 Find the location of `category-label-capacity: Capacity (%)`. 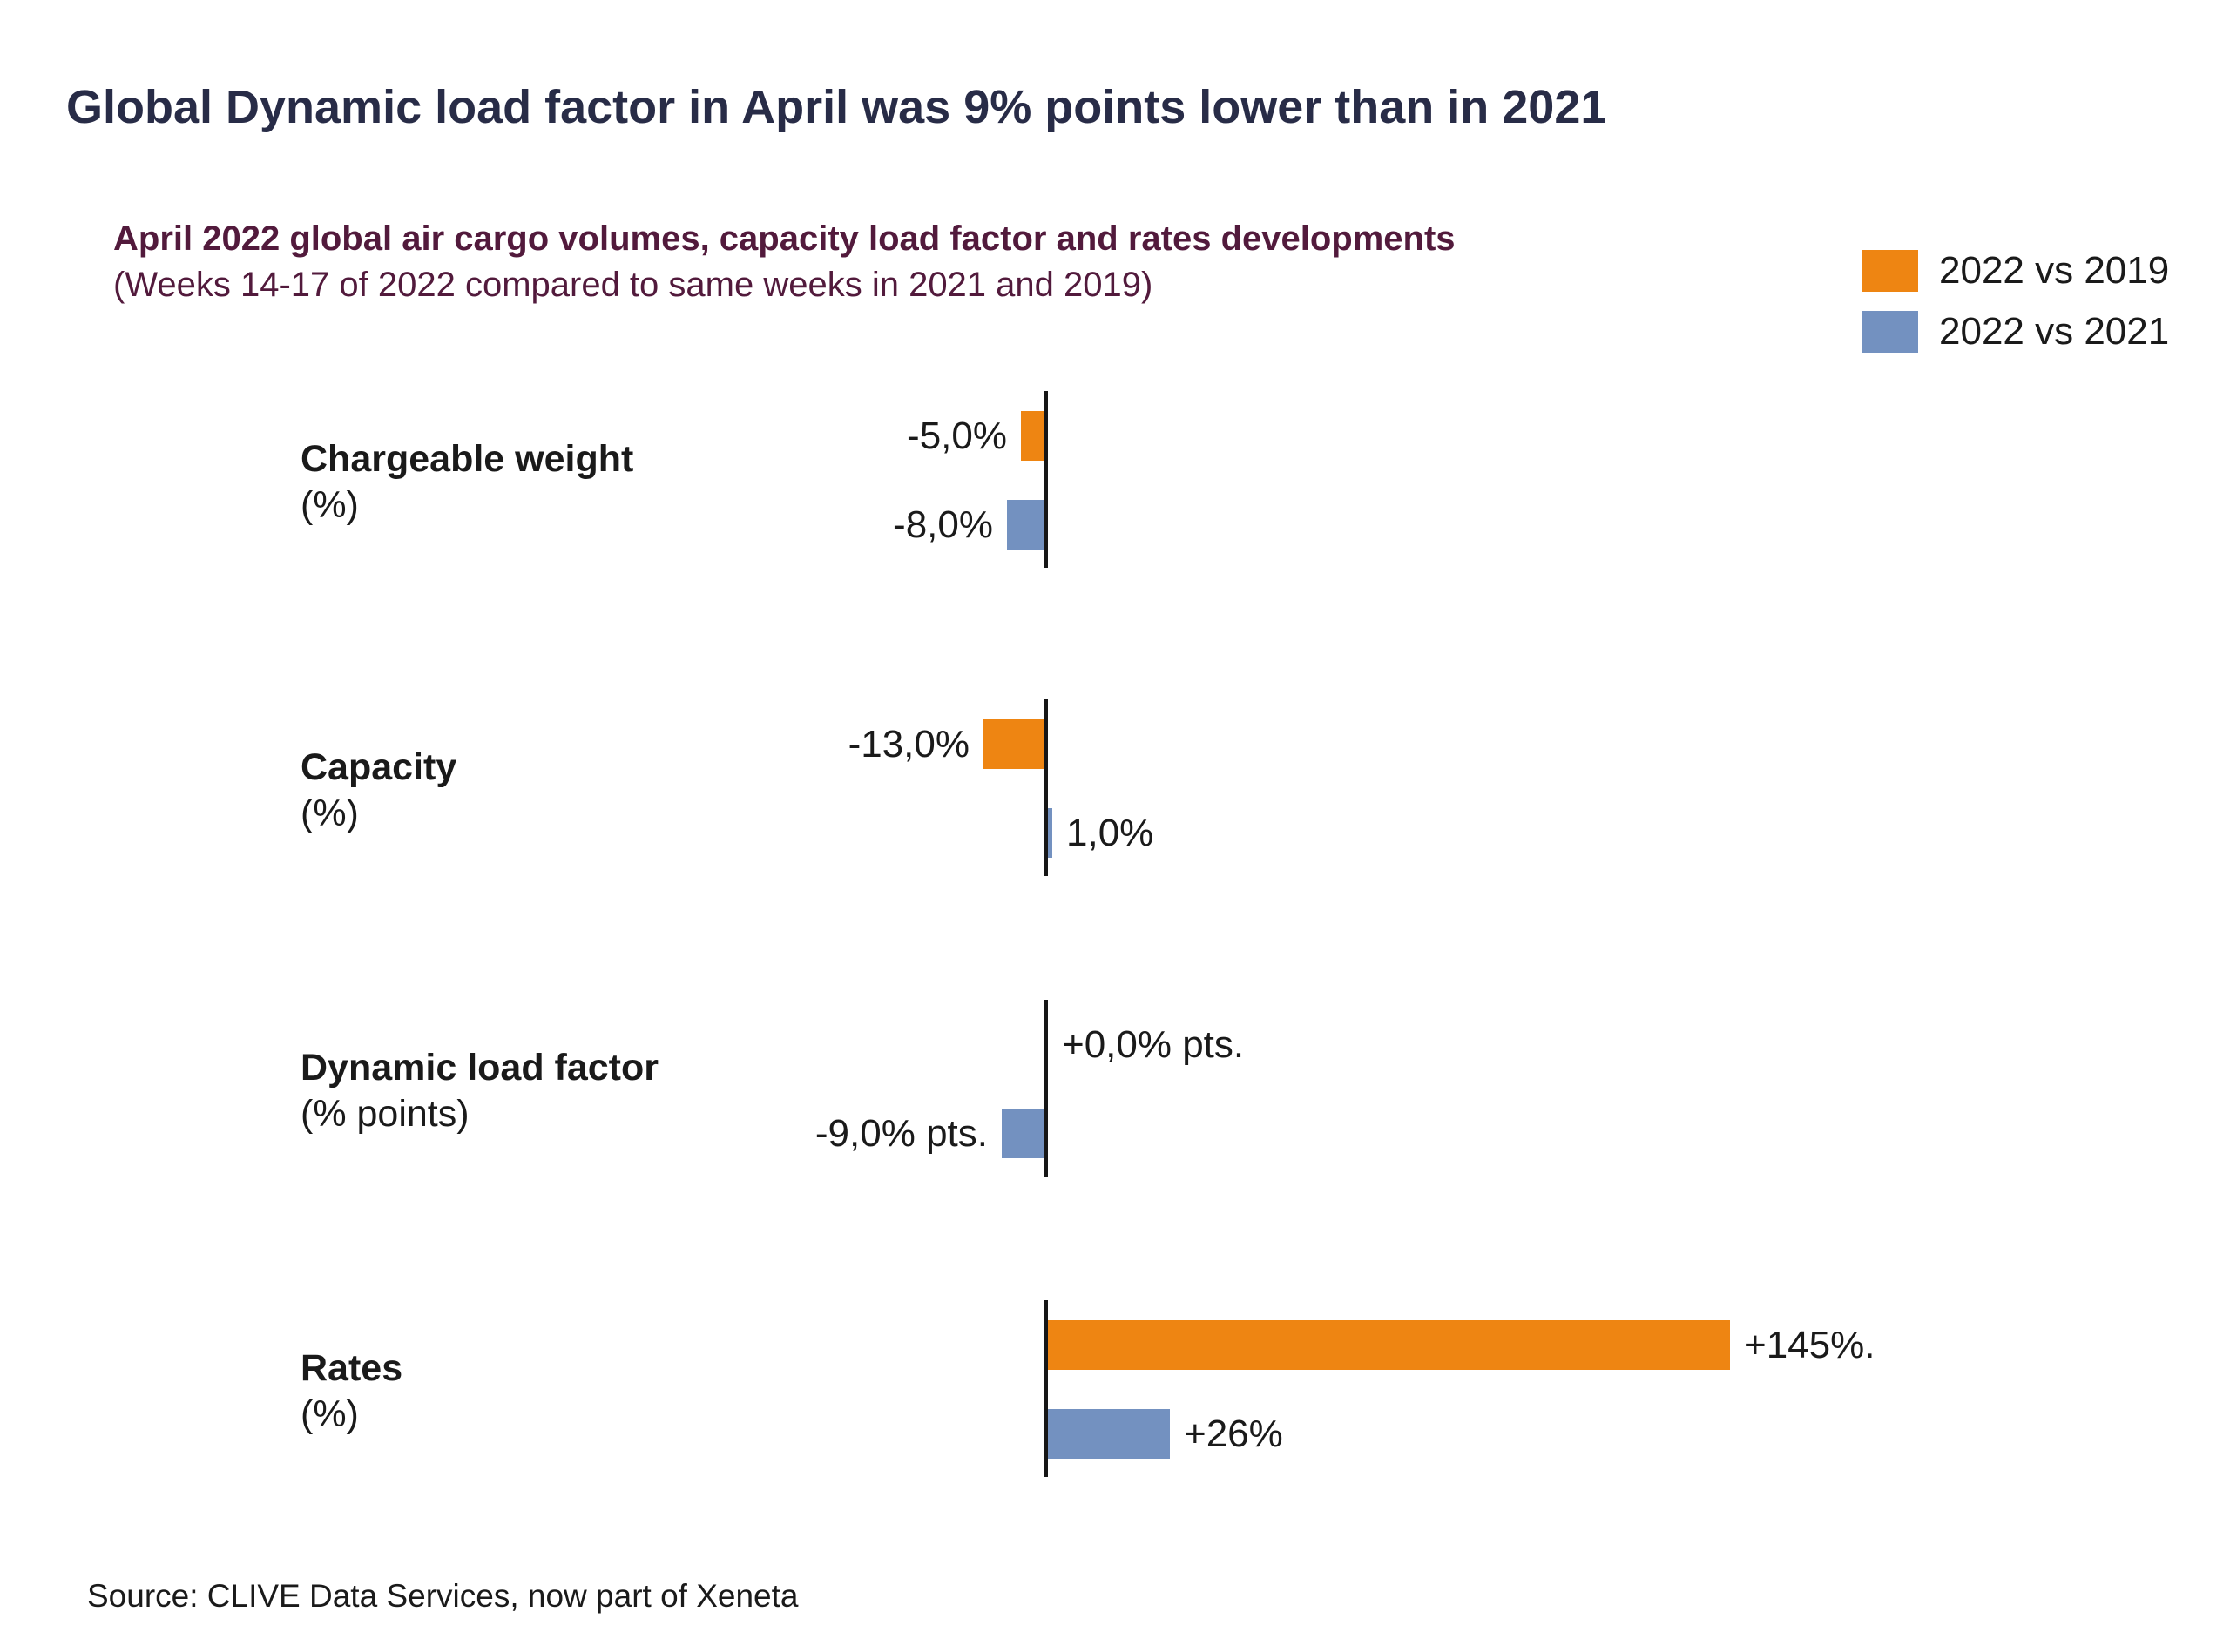

category-label-capacity: Capacity (%) is located at coordinates (378, 791).